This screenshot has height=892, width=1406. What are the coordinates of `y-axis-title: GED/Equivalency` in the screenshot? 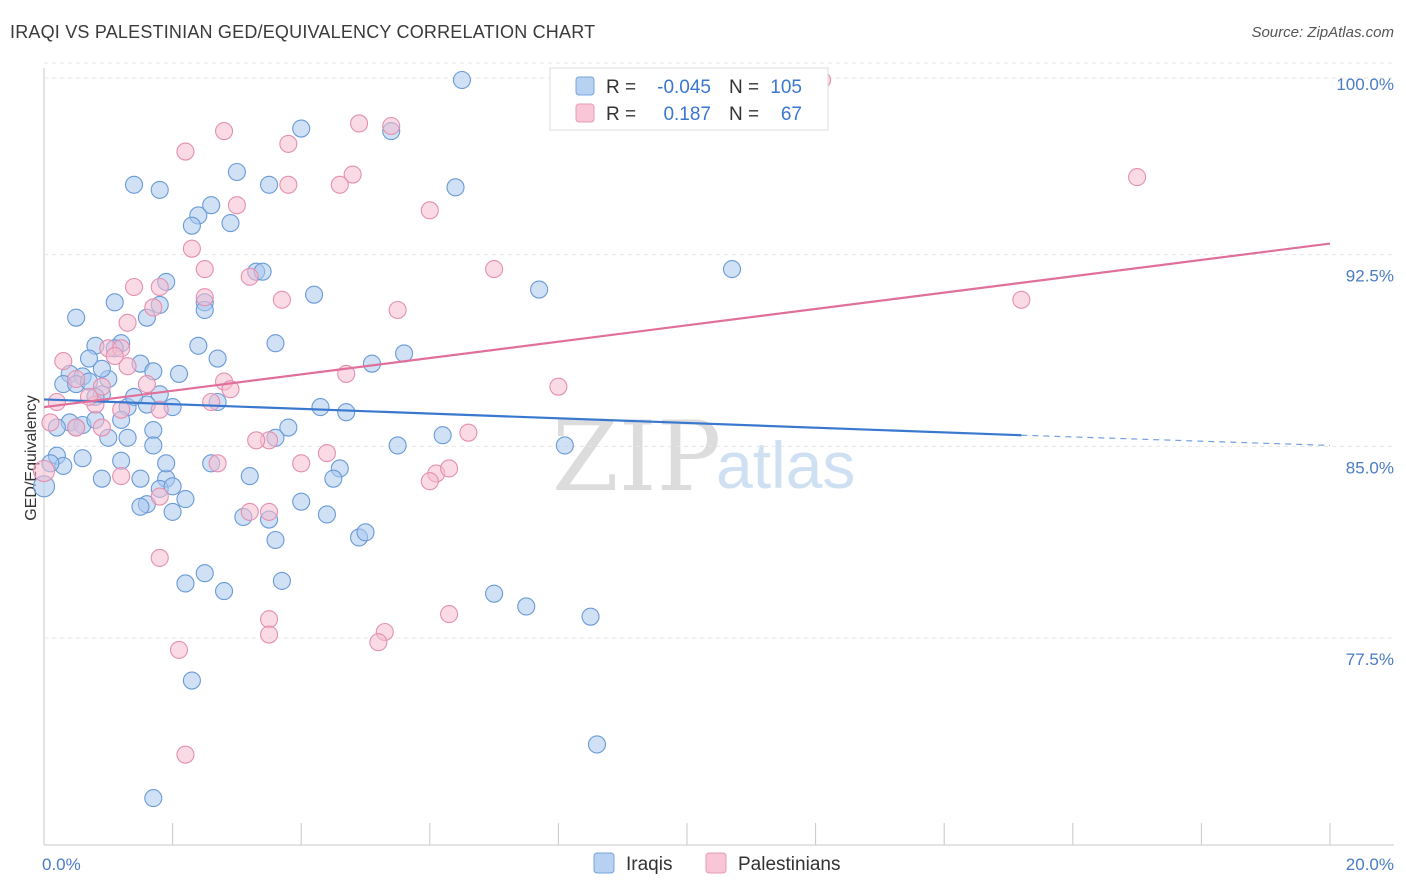 It's located at (31, 457).